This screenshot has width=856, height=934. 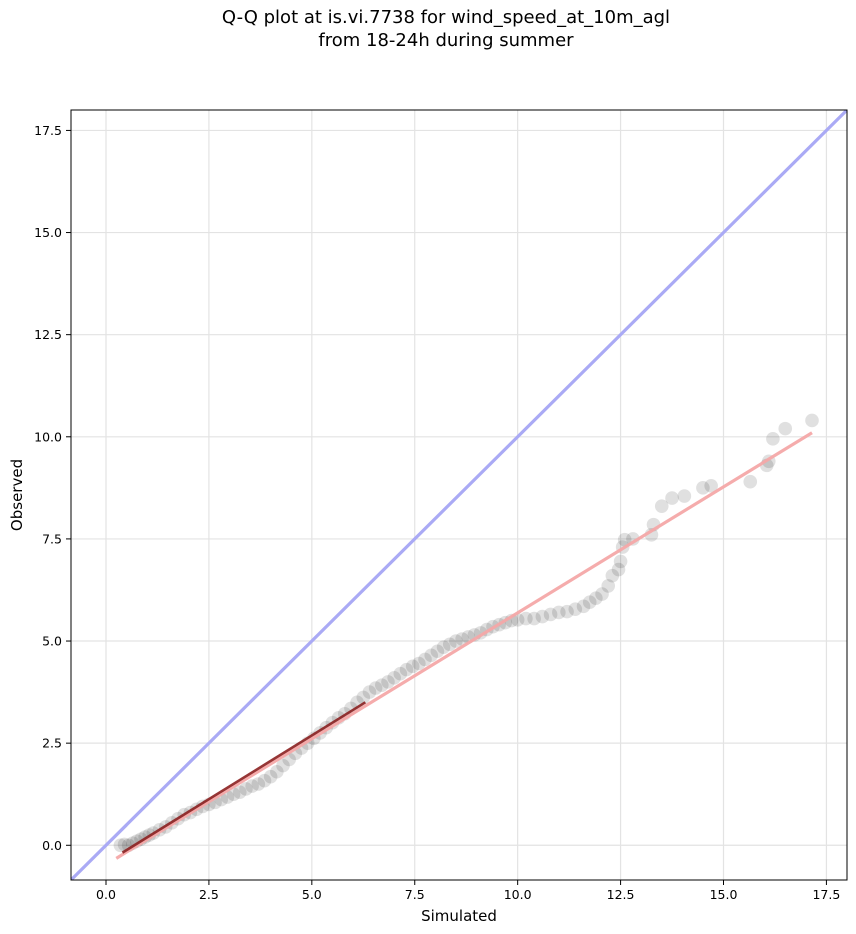 What do you see at coordinates (106, 894) in the screenshot?
I see `x-tick-label: 0.0` at bounding box center [106, 894].